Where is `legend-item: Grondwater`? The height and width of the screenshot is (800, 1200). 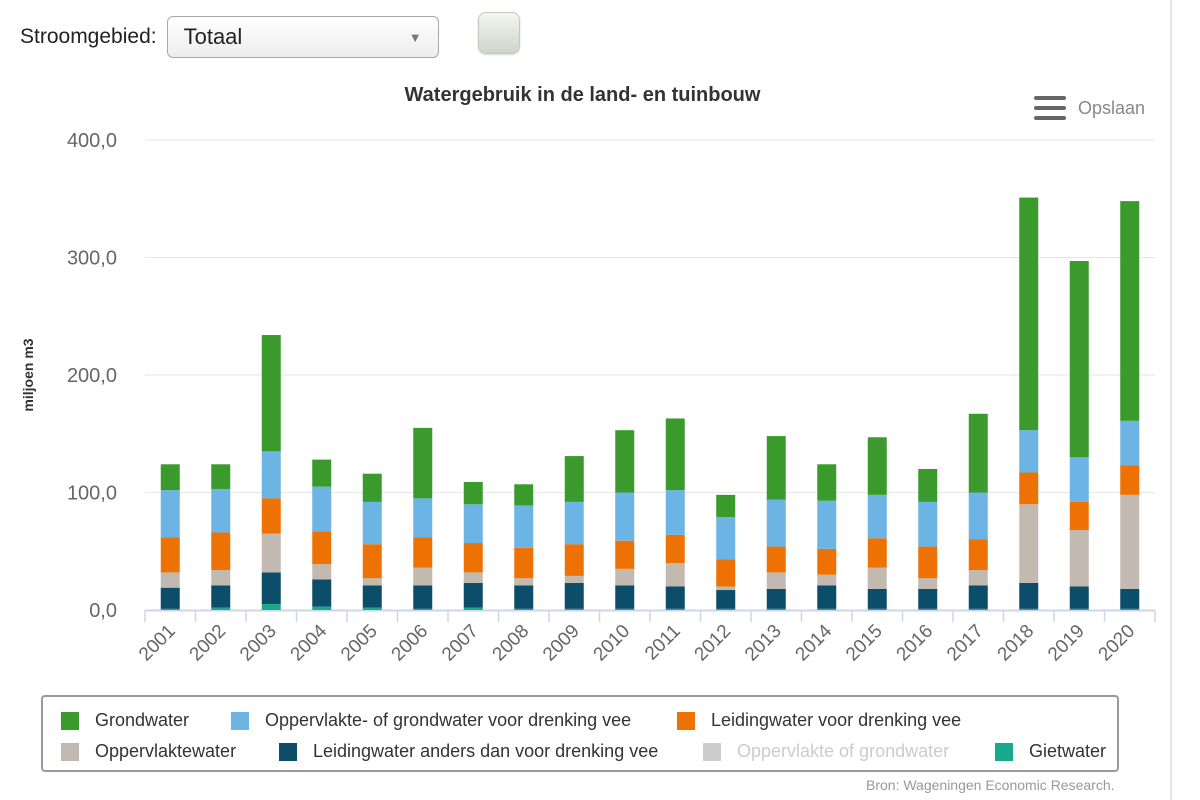
legend-item: Grondwater is located at coordinates (125, 720).